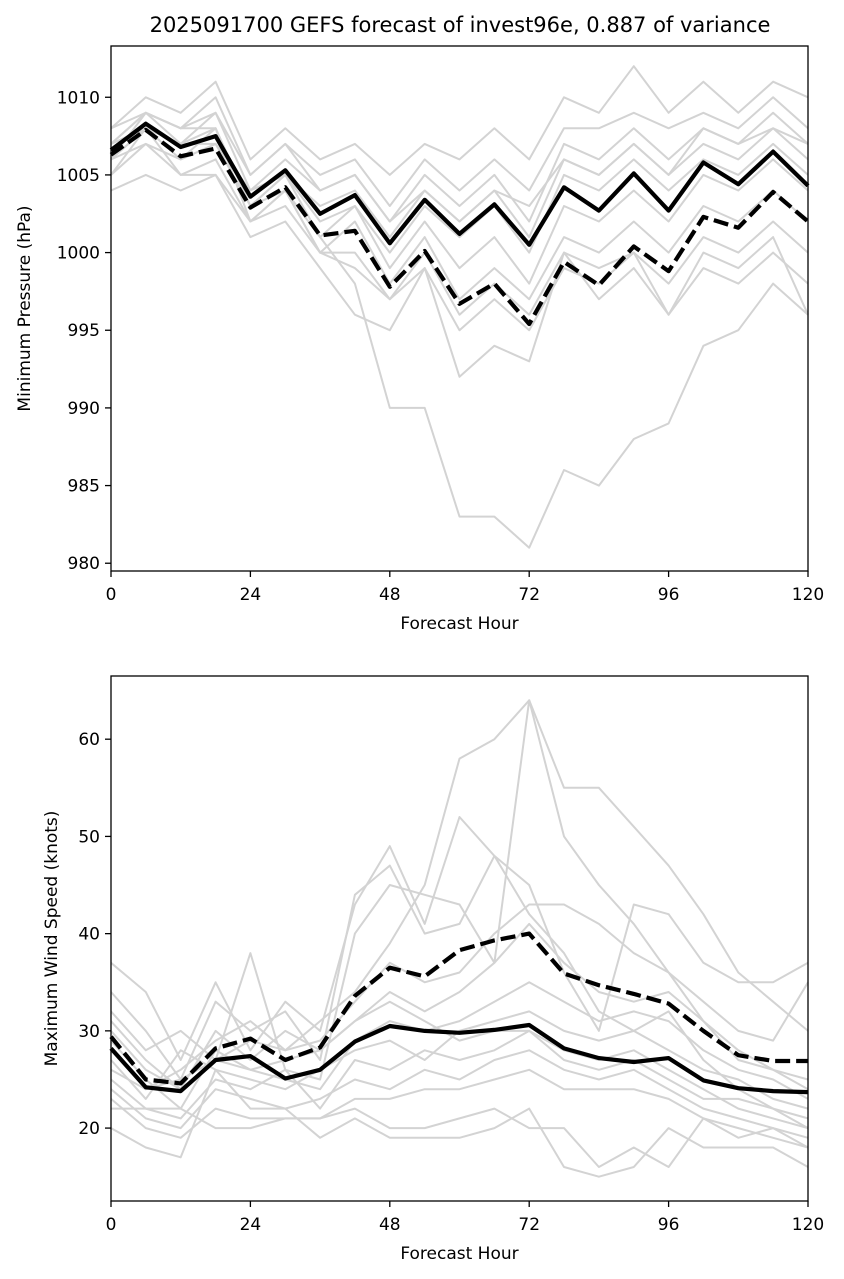 This screenshot has width=844, height=1279. I want to click on wind-y-tick-label: 20, so click(89, 1129).